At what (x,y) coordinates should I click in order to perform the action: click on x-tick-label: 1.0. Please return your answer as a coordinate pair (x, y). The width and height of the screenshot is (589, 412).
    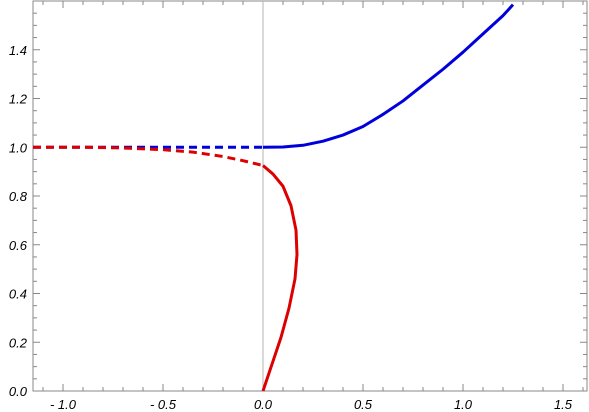
    Looking at the image, I should click on (463, 404).